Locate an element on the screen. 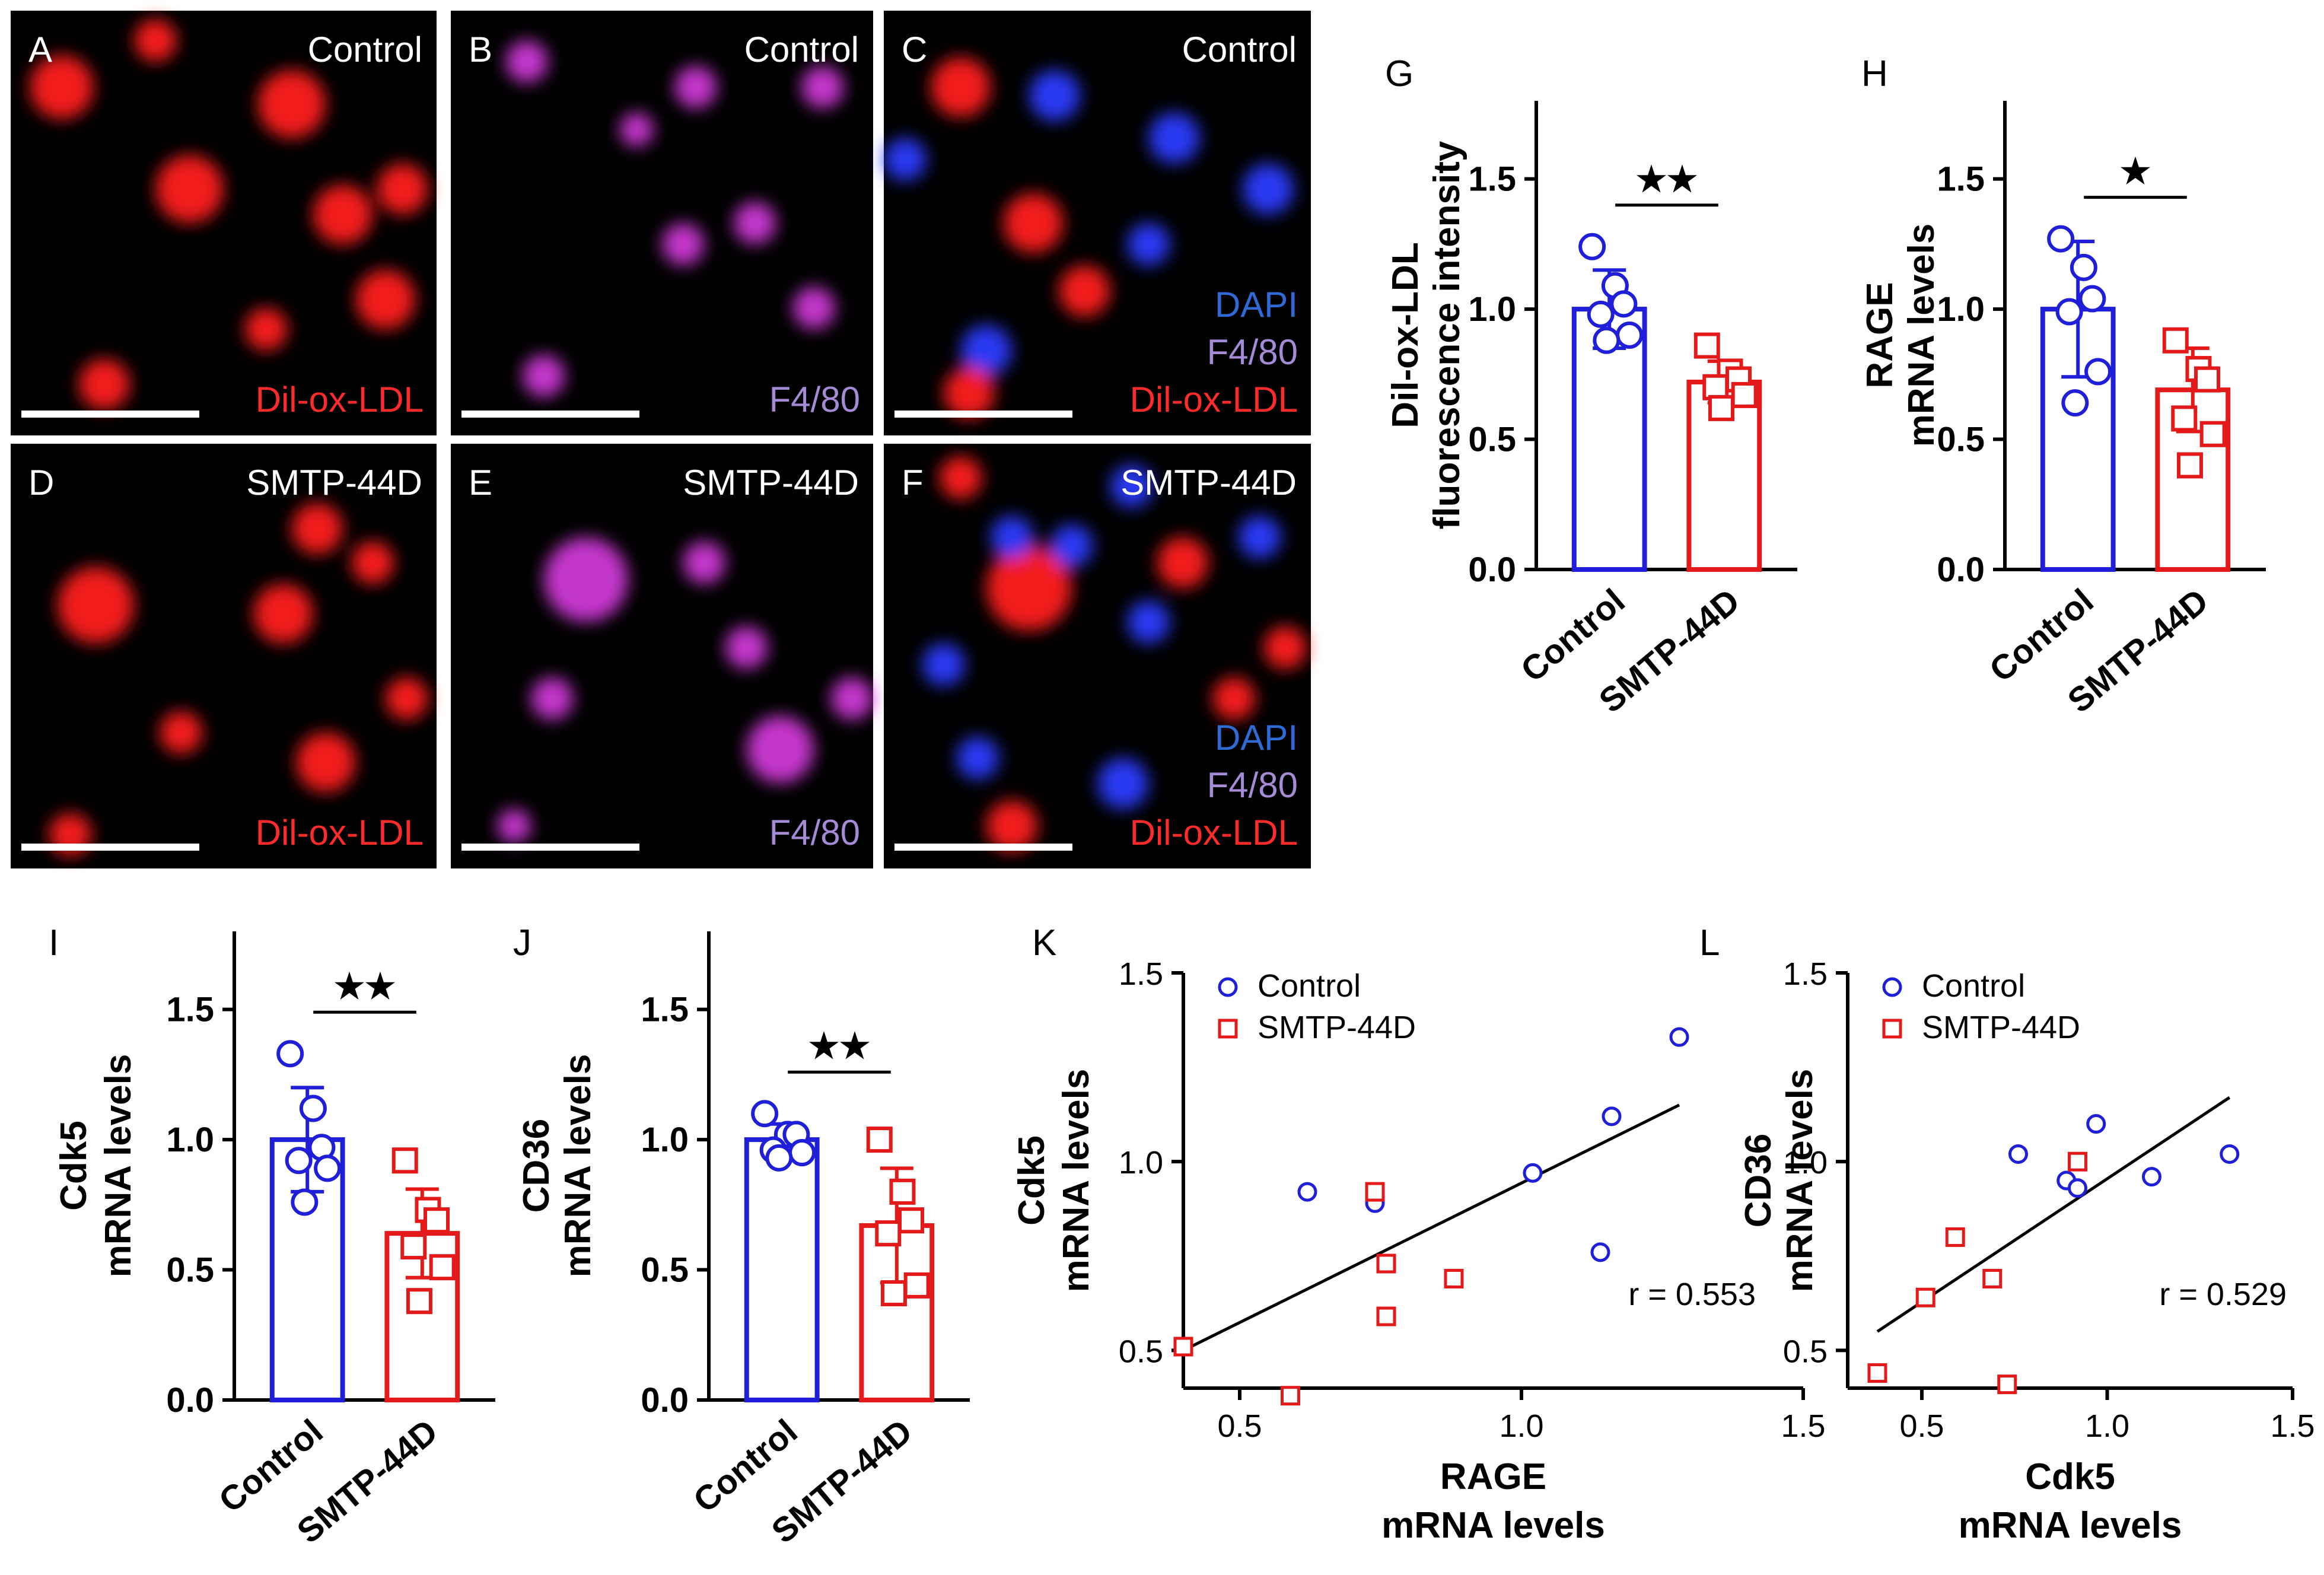  image-panel-b: B Control F4/80 is located at coordinates (662, 223).